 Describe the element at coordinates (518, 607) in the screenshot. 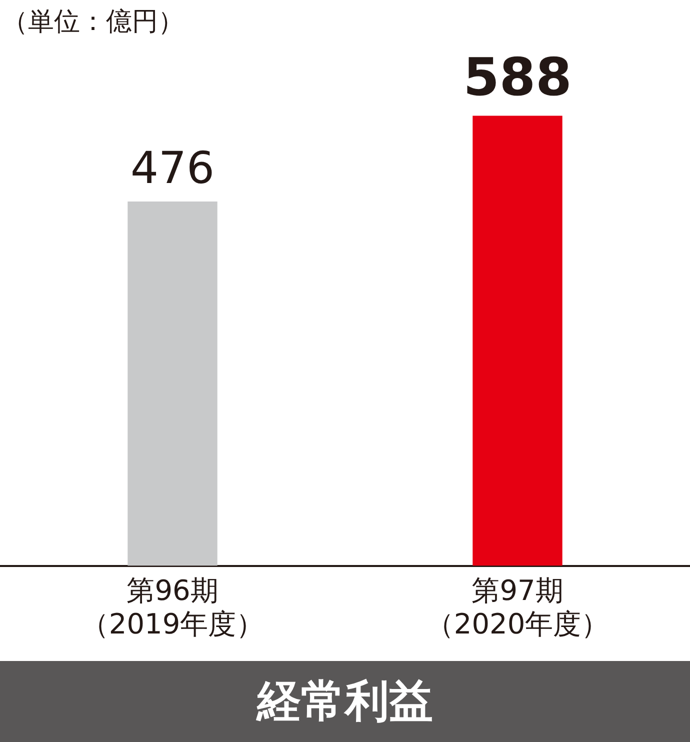

I see `x-tick-label: 第97期（2020年度）` at that location.